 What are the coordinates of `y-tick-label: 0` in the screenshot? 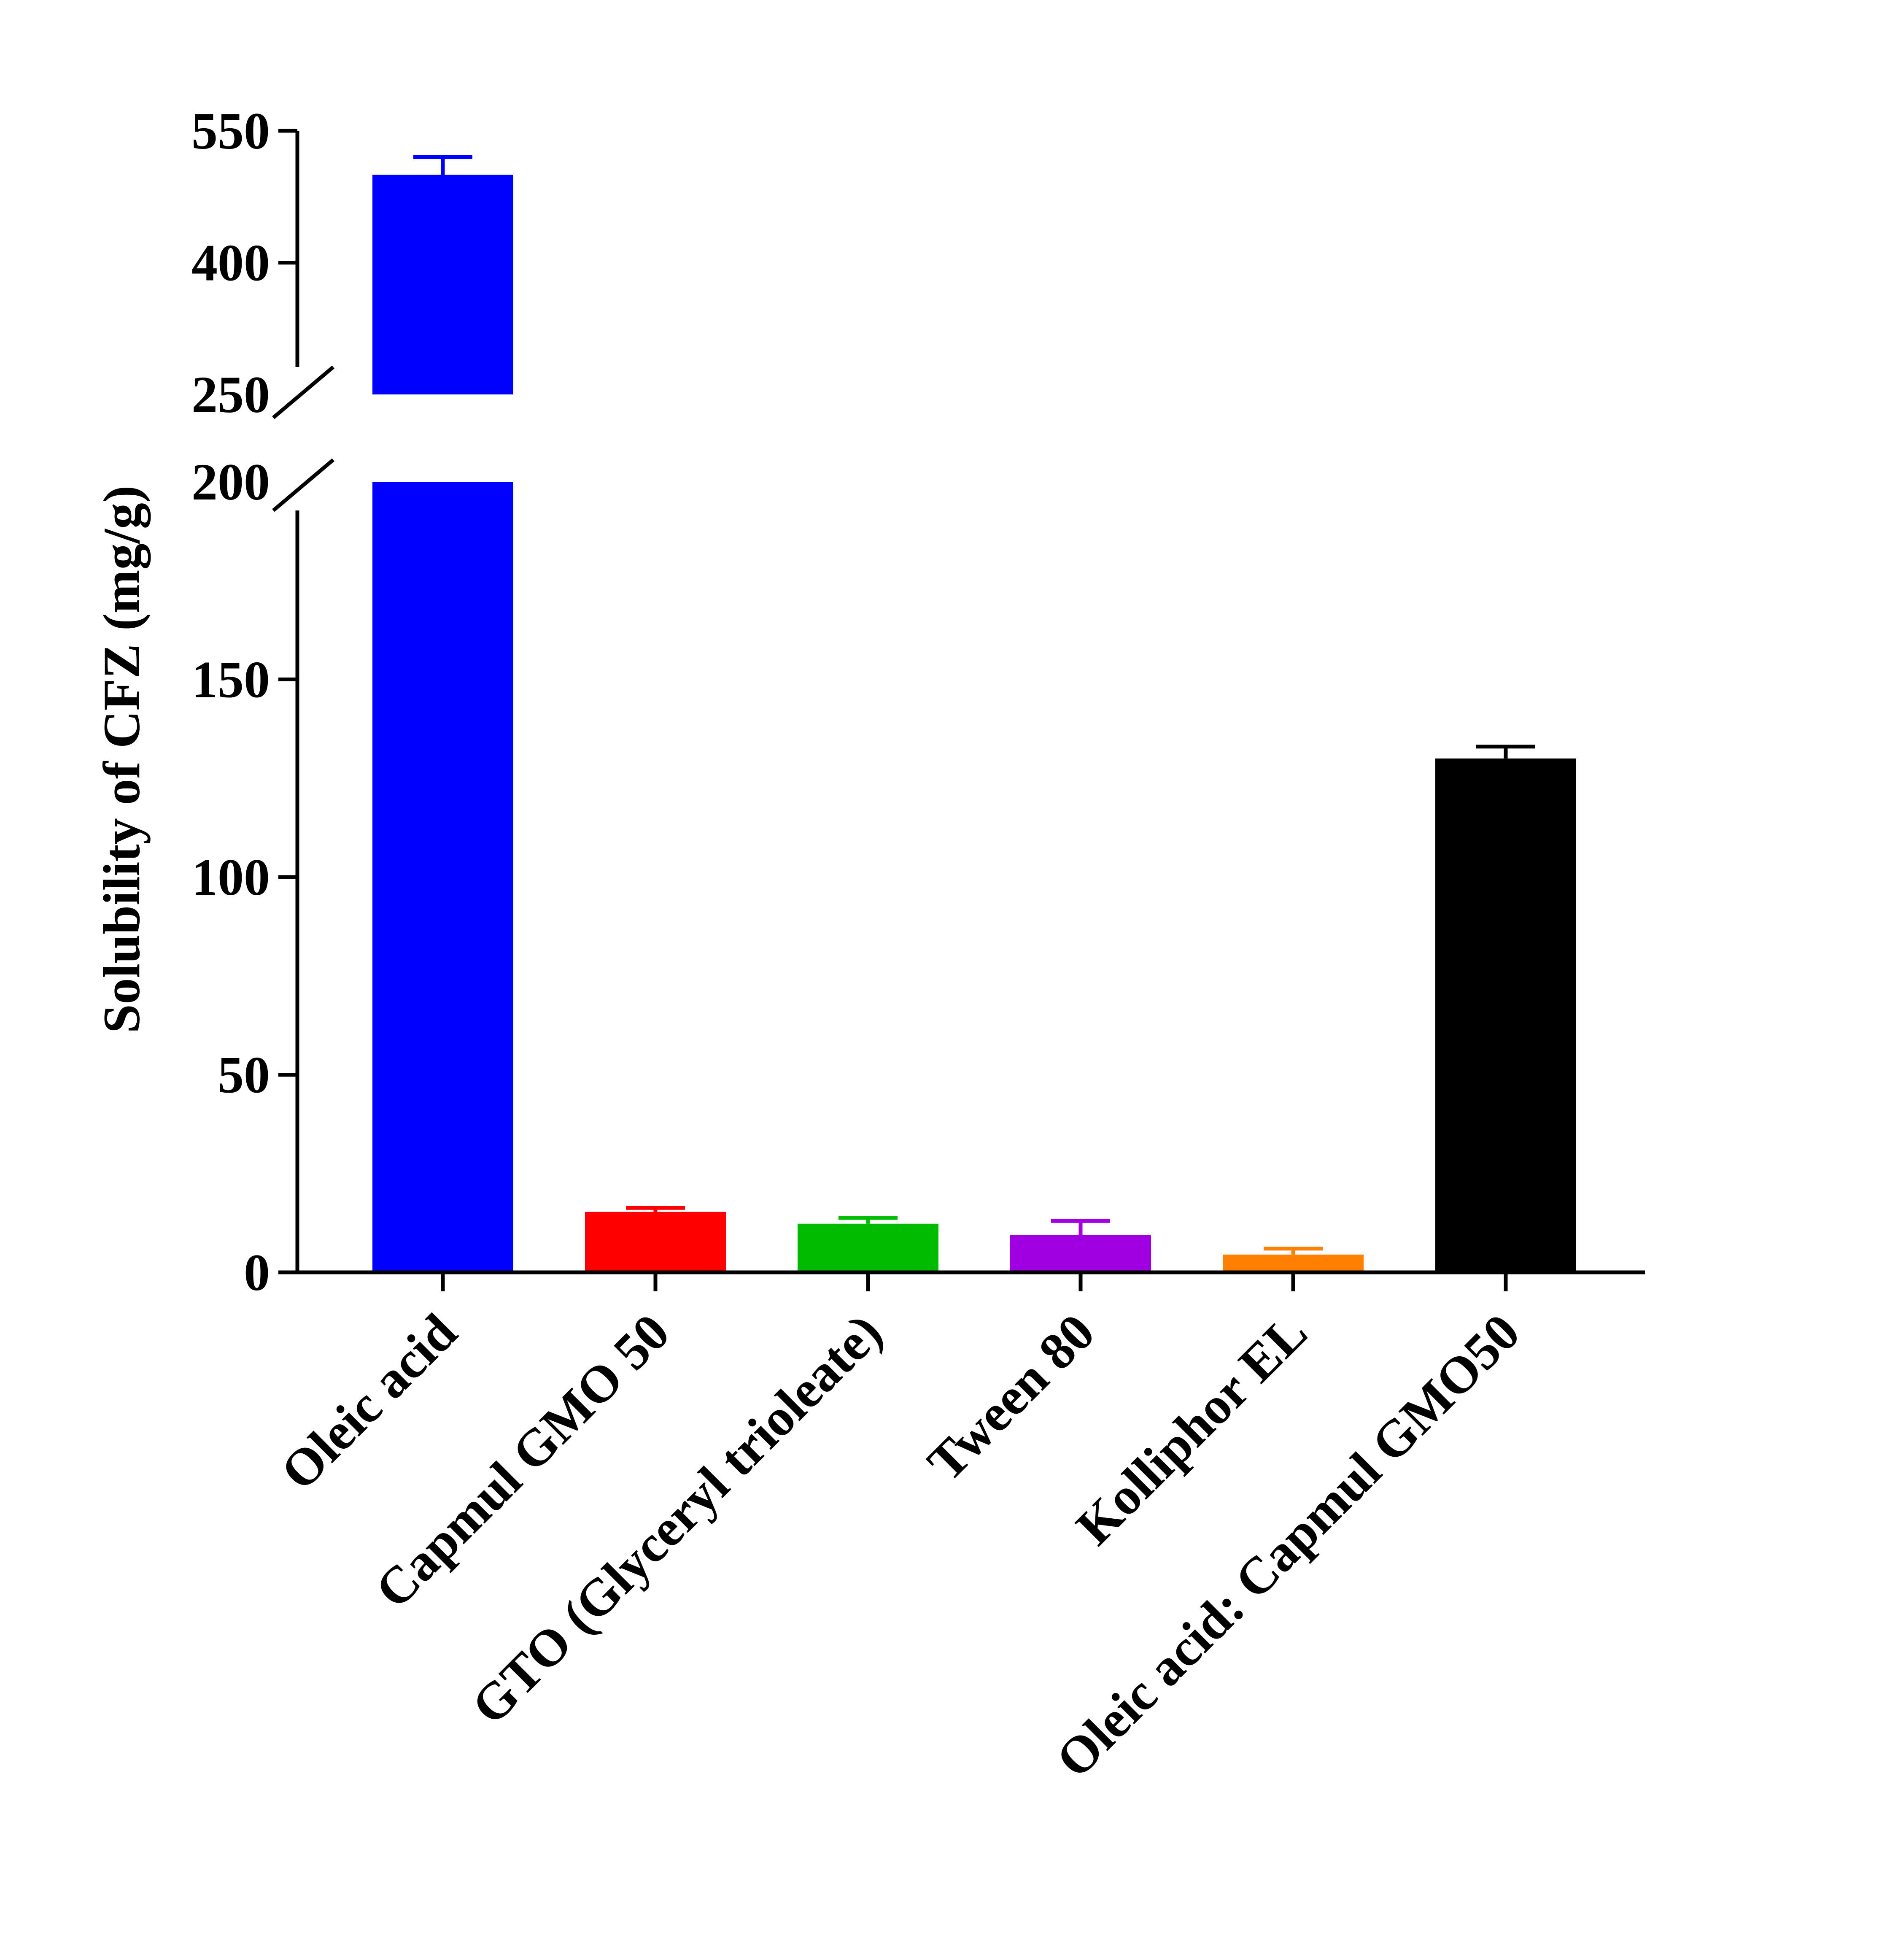 It's located at (257, 1272).